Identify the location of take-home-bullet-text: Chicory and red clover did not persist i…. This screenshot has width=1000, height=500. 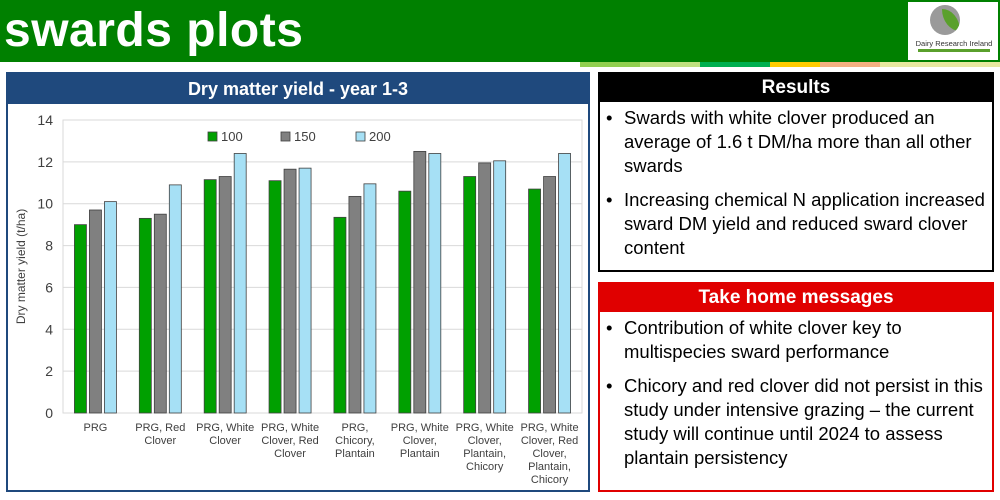
(803, 421).